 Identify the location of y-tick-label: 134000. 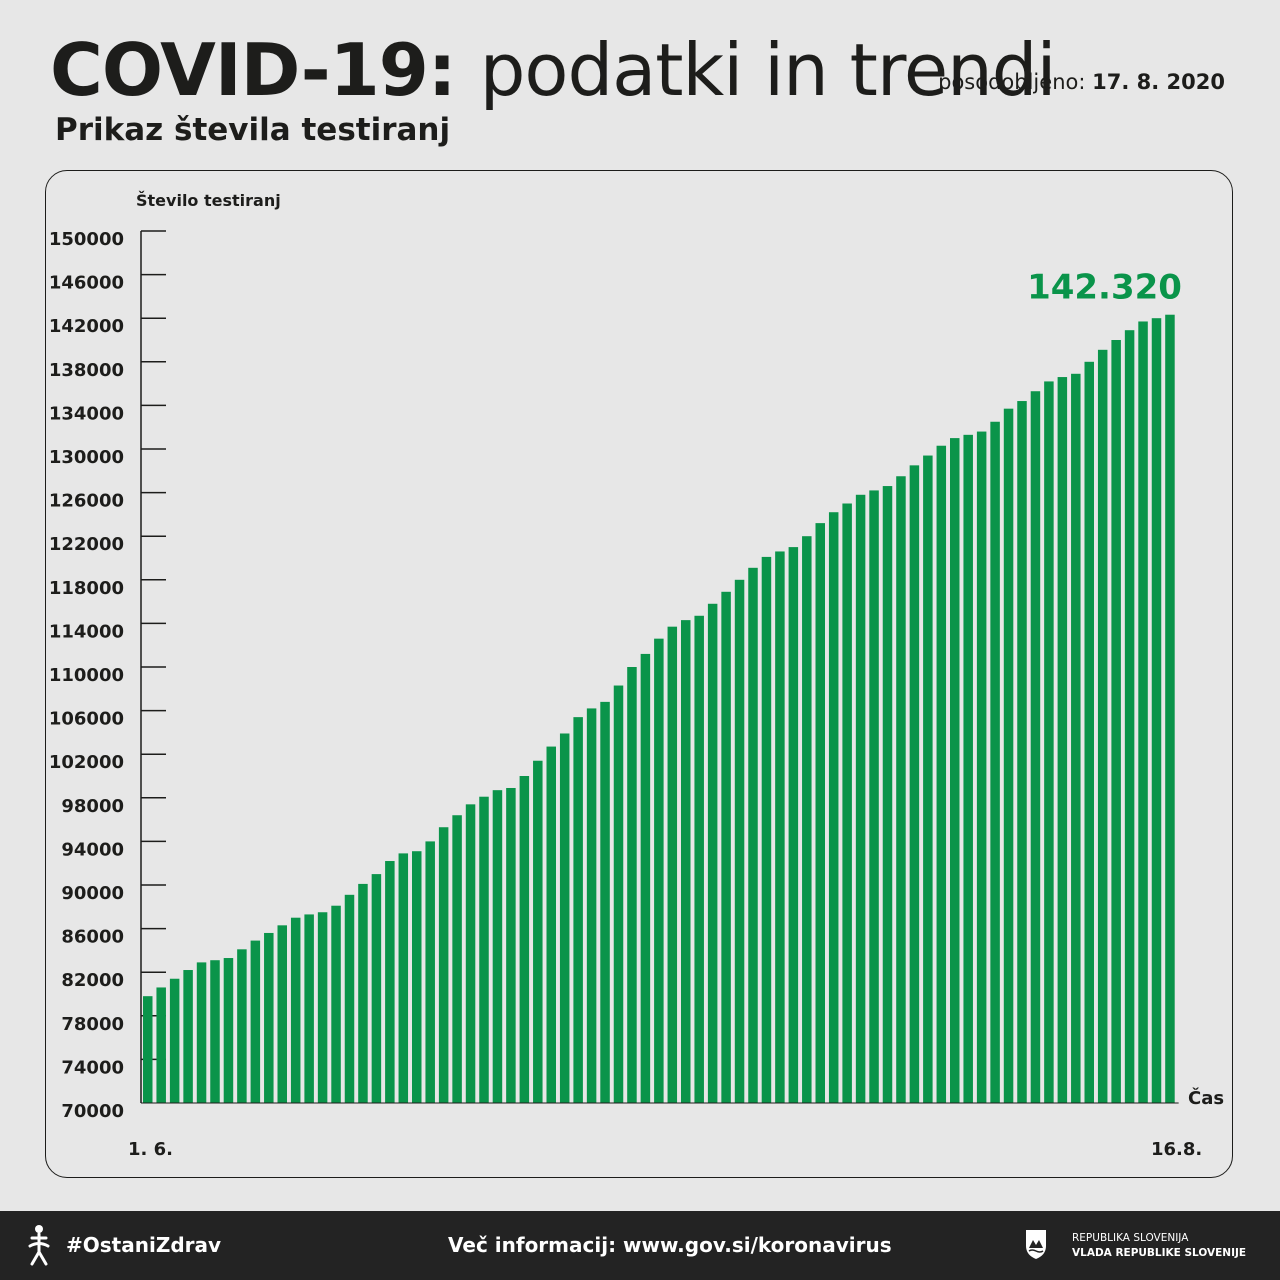
(86, 413).